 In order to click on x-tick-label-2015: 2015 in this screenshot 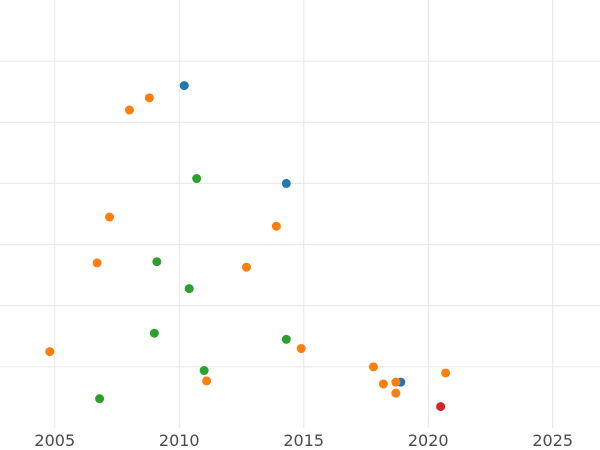, I will do `click(303, 440)`.